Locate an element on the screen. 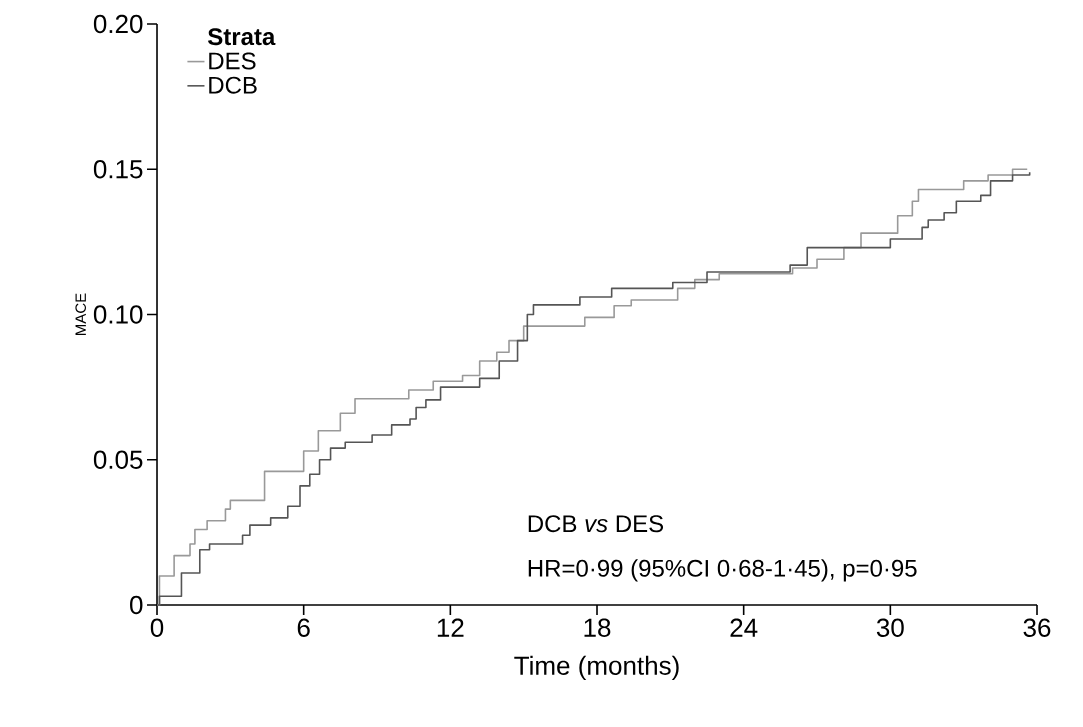  y-tick-label: 0.15 is located at coordinates (118, 169).